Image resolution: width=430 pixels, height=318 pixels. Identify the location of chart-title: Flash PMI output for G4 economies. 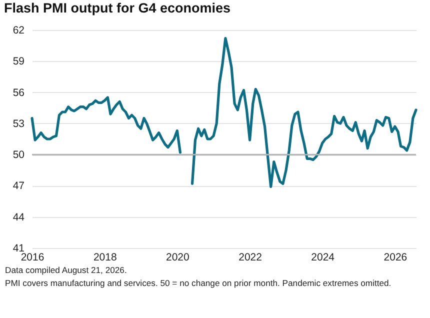
(117, 8).